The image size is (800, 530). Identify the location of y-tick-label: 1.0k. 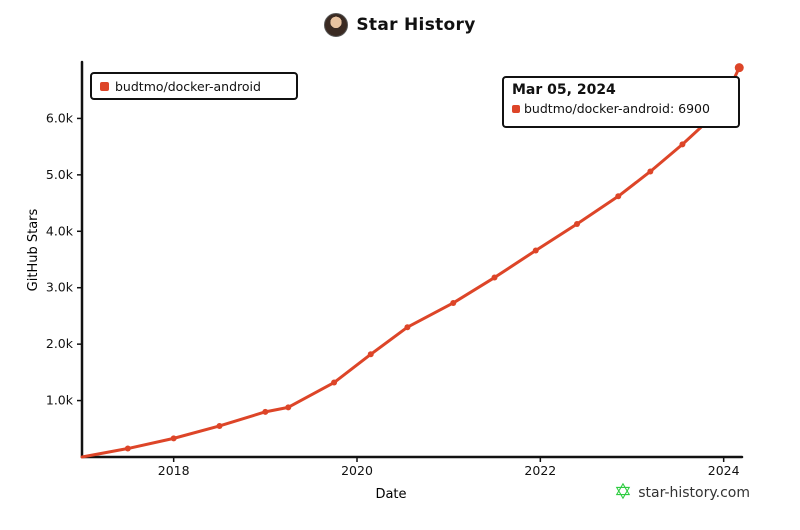
(60, 400).